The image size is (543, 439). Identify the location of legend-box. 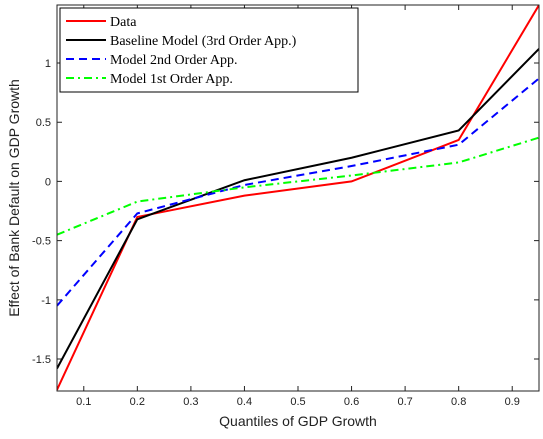
(209, 50).